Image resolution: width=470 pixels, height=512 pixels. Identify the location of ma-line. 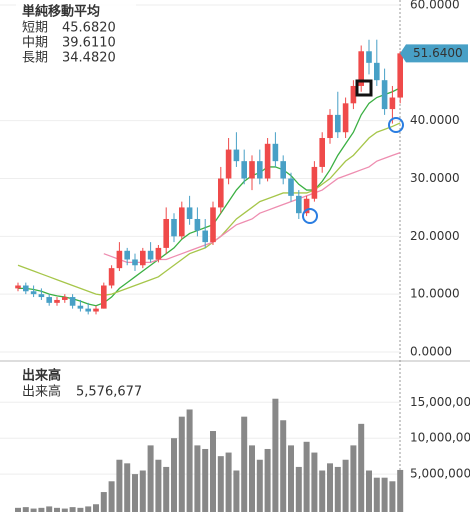
(252, 207).